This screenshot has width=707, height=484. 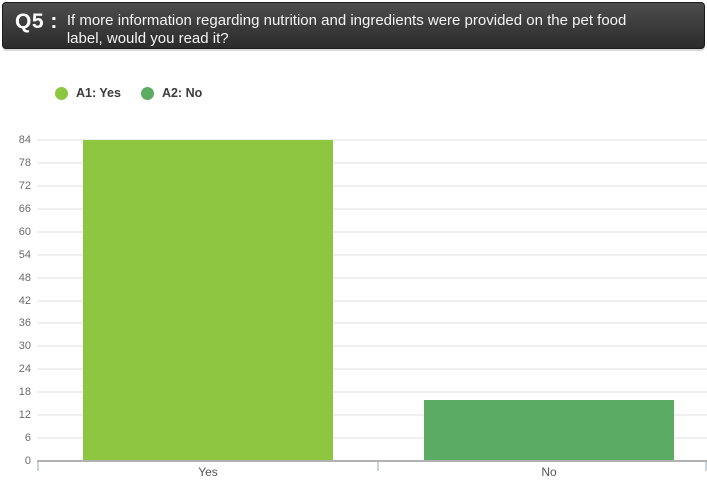 I want to click on legend-item-a2-no: A2: No, so click(x=171, y=93).